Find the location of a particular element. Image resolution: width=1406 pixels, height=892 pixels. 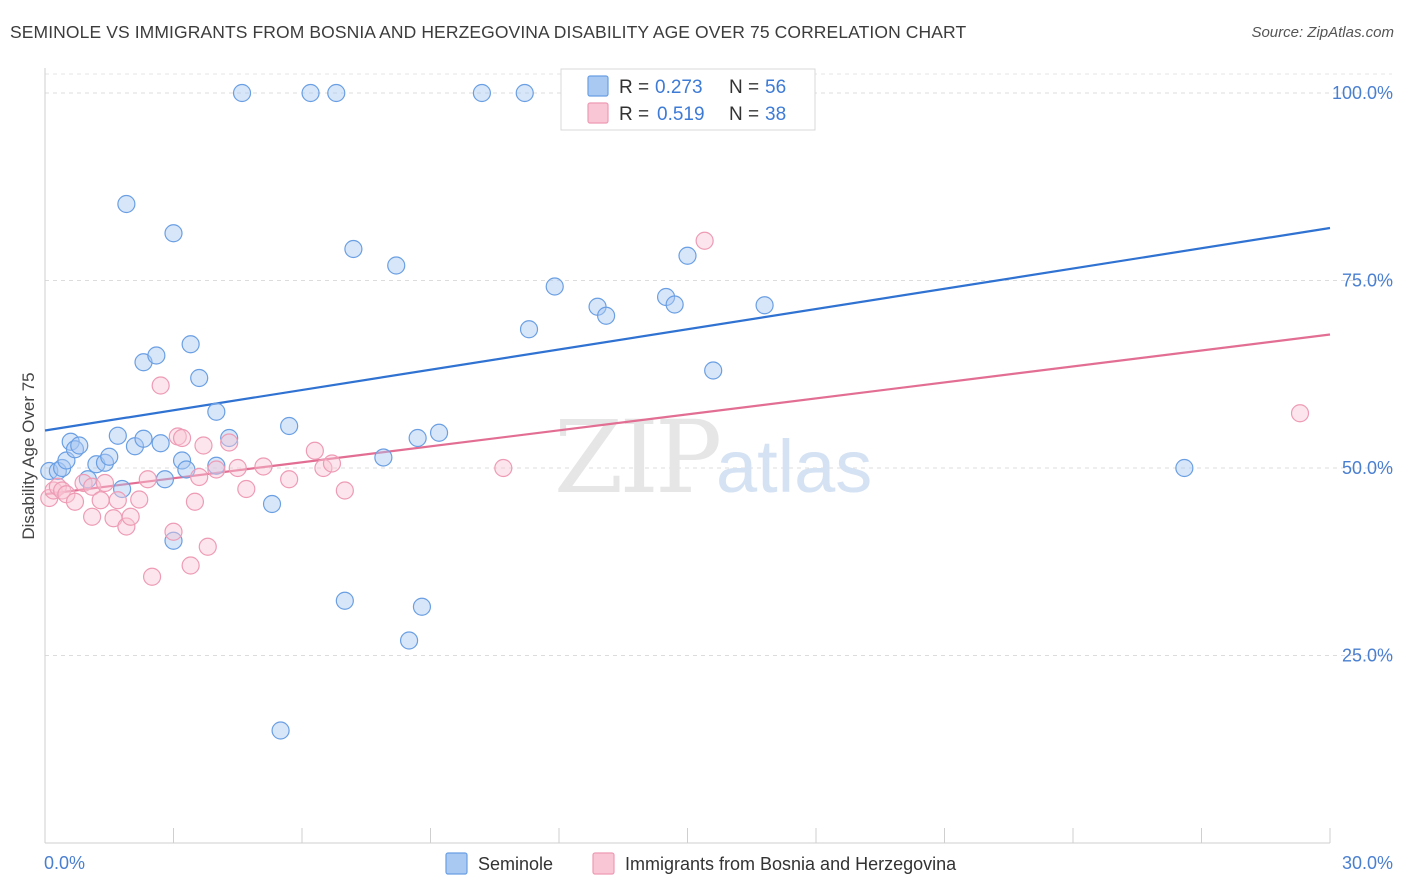

legend-swatch-seminole is located at coordinates (598, 86).